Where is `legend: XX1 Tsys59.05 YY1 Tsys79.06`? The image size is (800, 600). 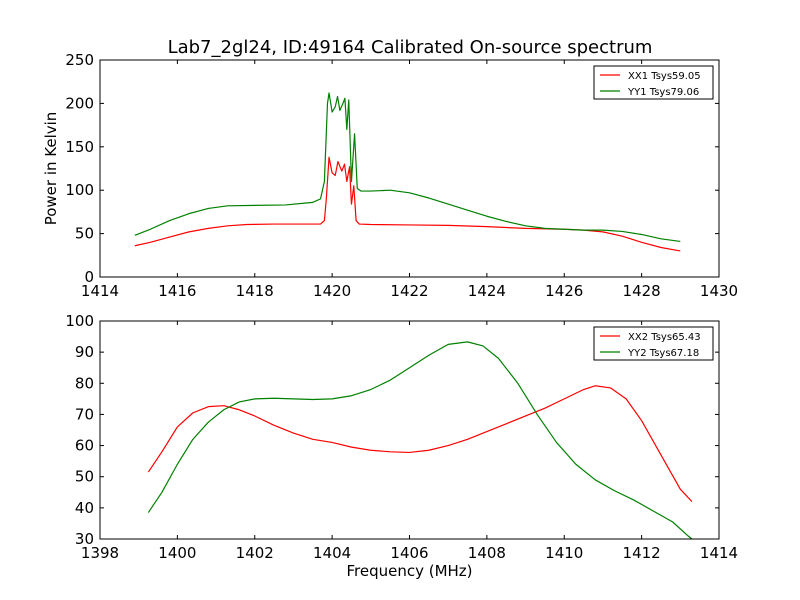 legend: XX1 Tsys59.05 YY1 Tsys79.06 is located at coordinates (653, 82).